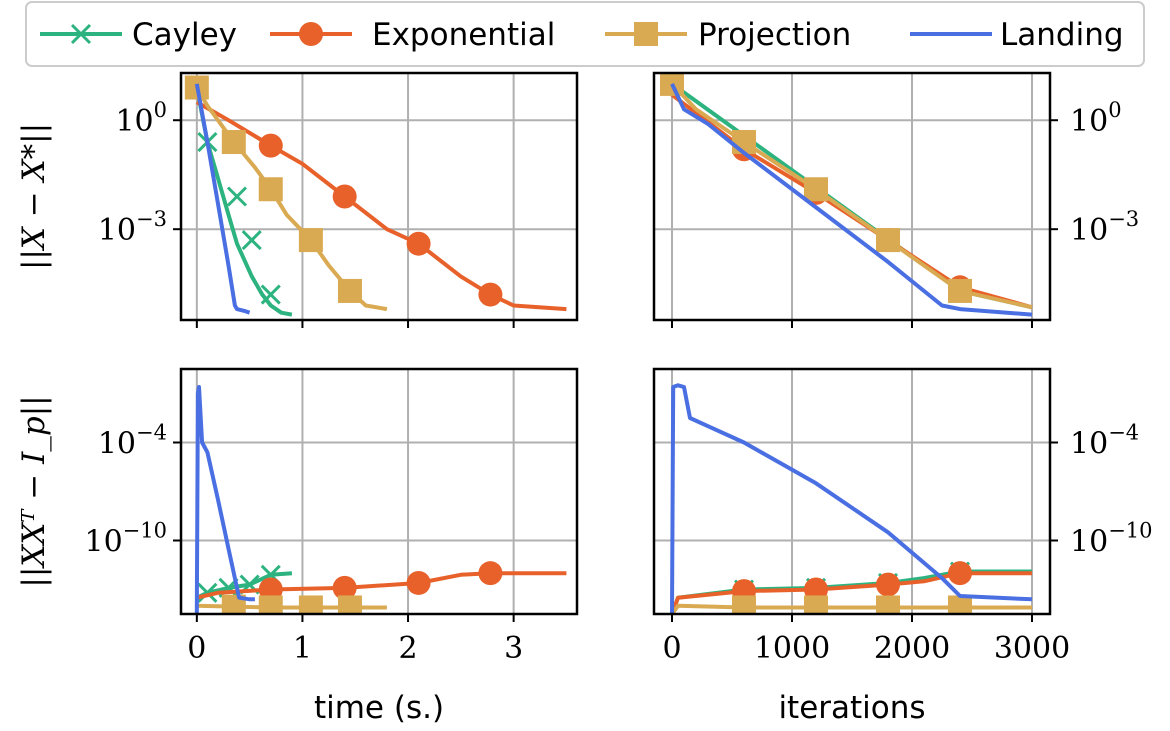 The image size is (1170, 731). Describe the element at coordinates (463, 35) in the screenshot. I see `legend-label-exponential: Exponential` at that location.